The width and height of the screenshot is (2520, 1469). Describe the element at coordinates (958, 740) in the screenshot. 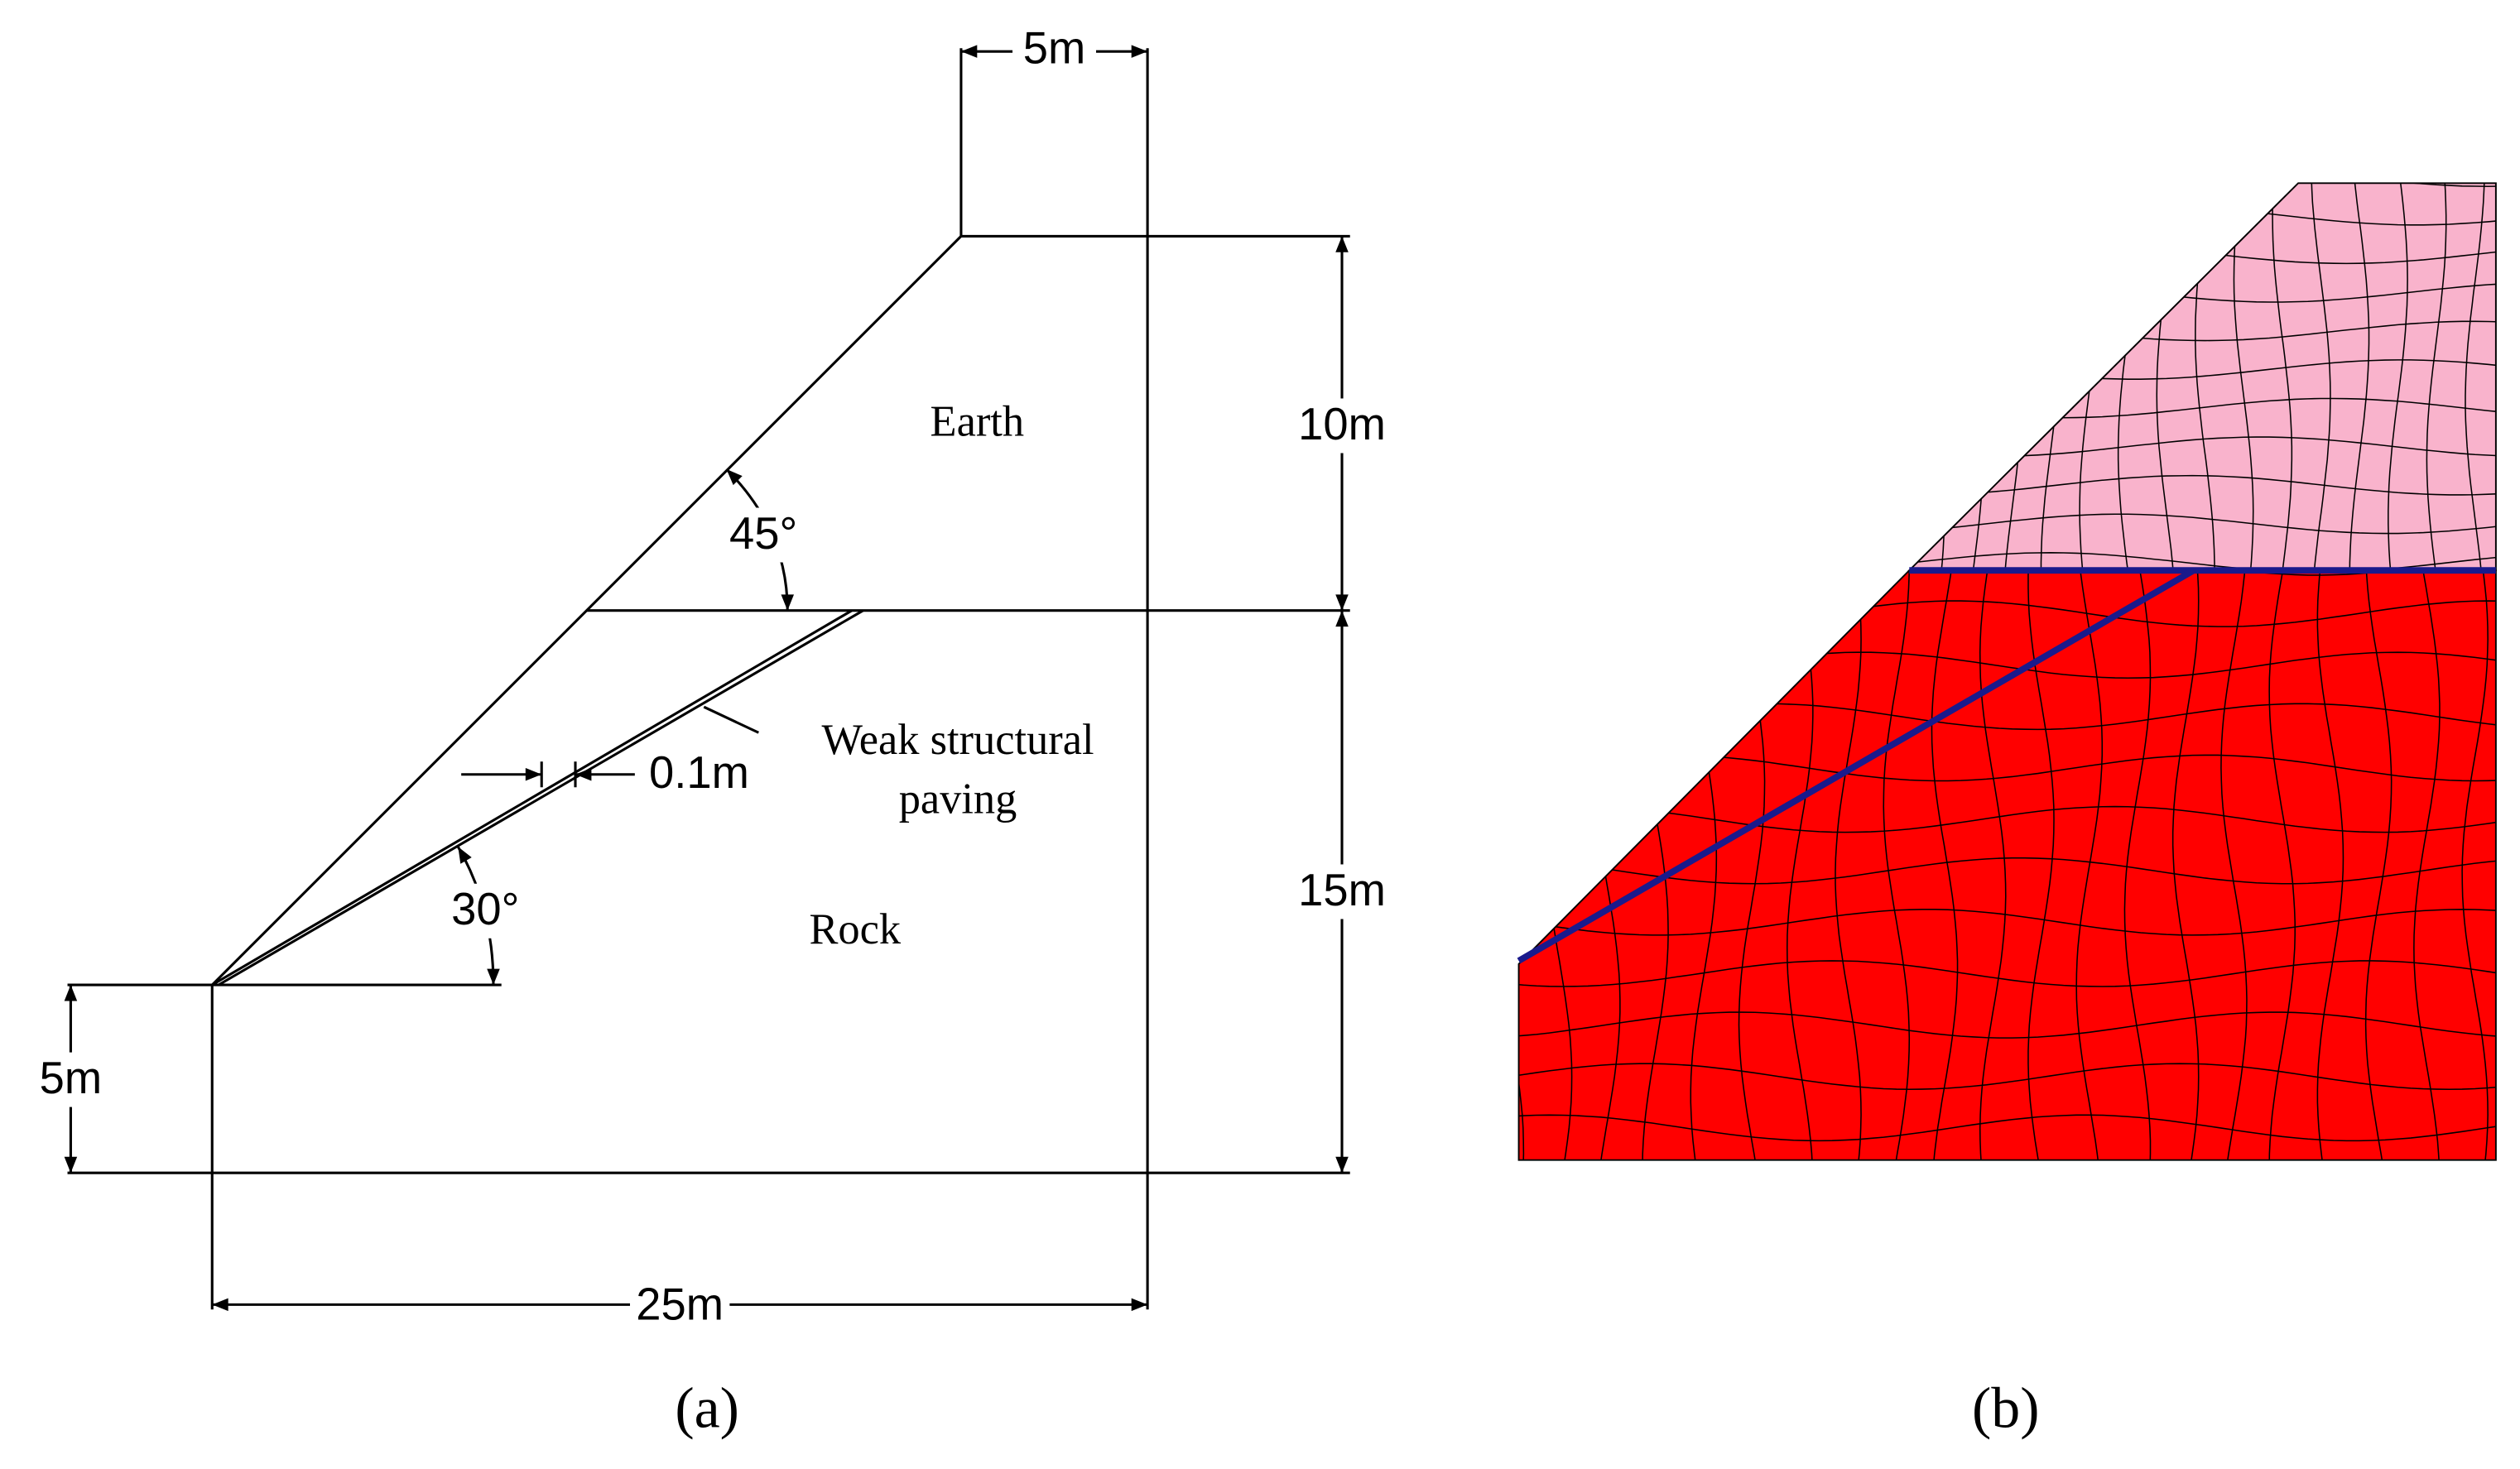

I see `weak-label: Weak structural` at that location.